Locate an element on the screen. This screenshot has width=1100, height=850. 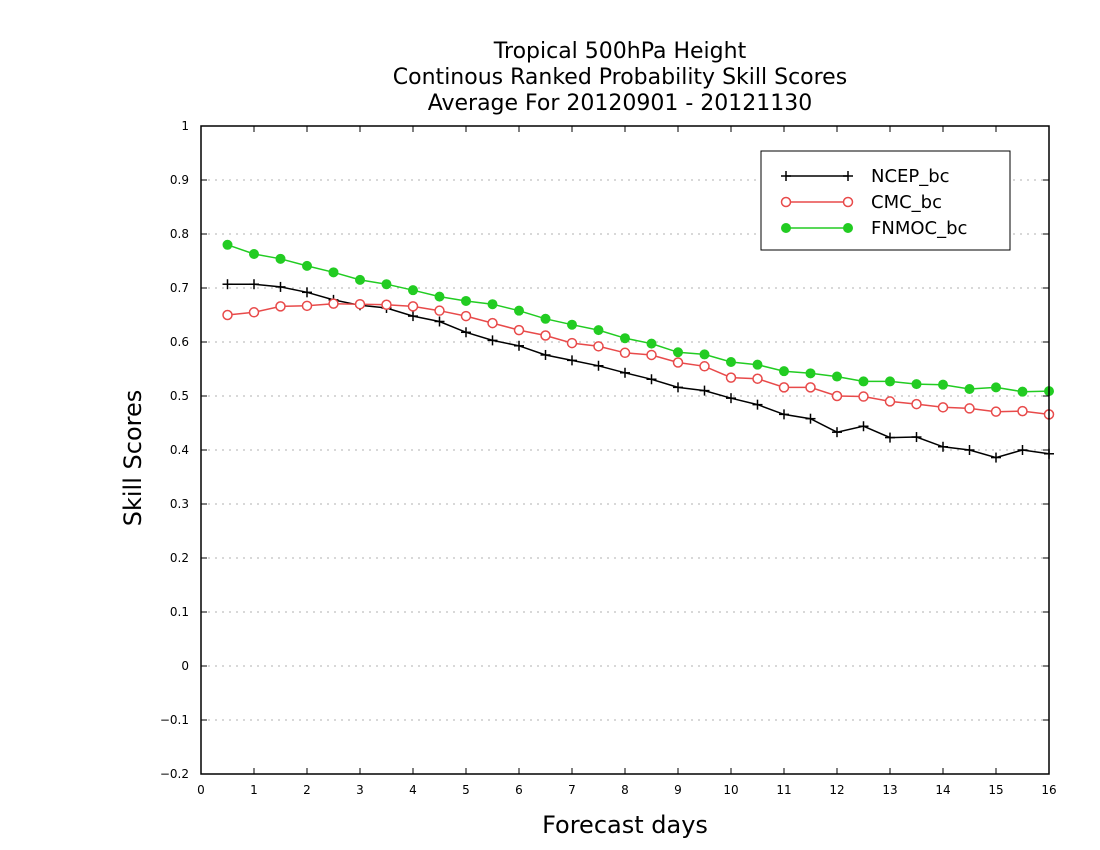
y-tick-label: 0.5 is located at coordinates (179, 396).